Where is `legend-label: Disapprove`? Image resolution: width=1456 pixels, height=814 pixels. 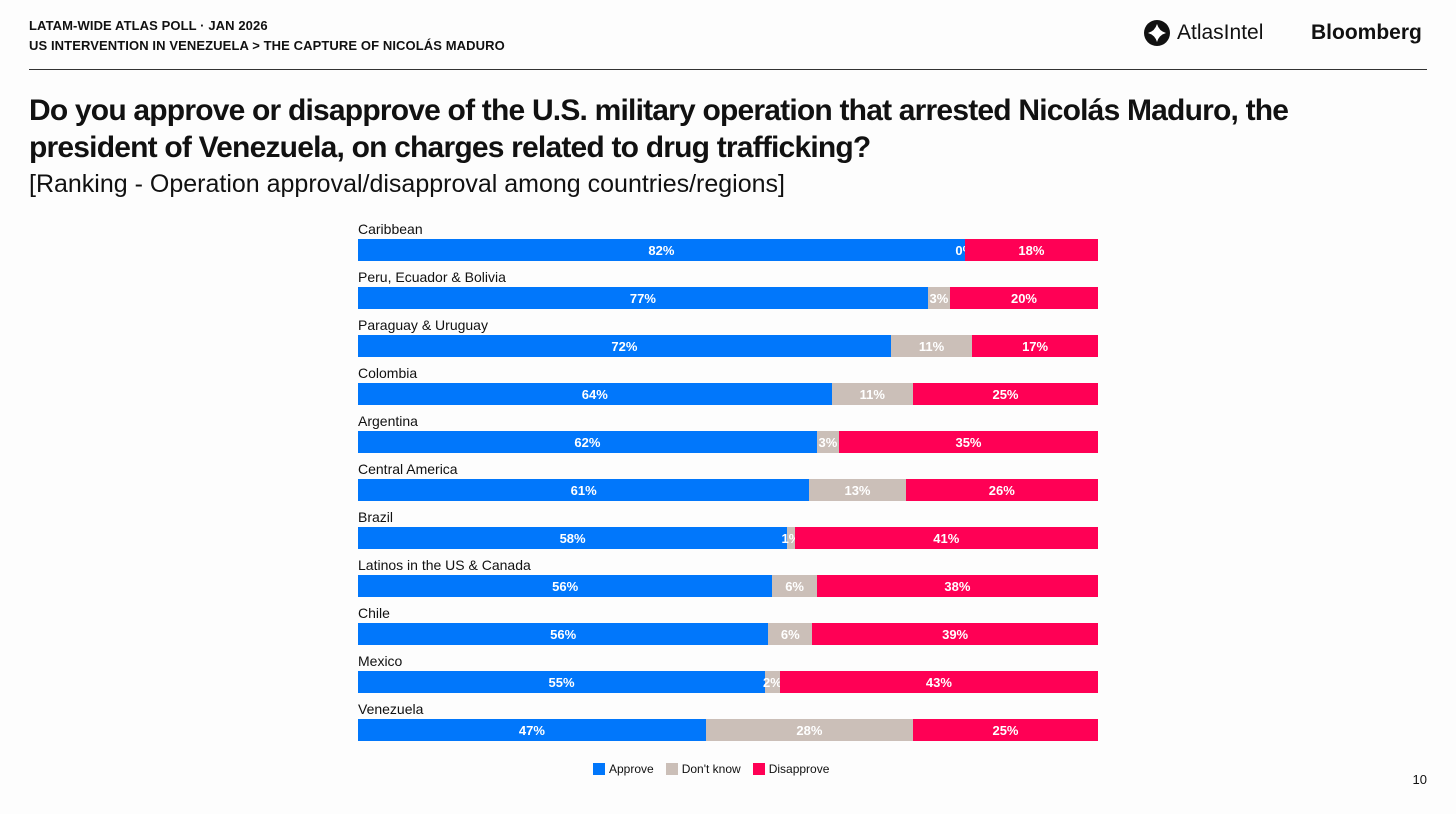 legend-label: Disapprove is located at coordinates (799, 769).